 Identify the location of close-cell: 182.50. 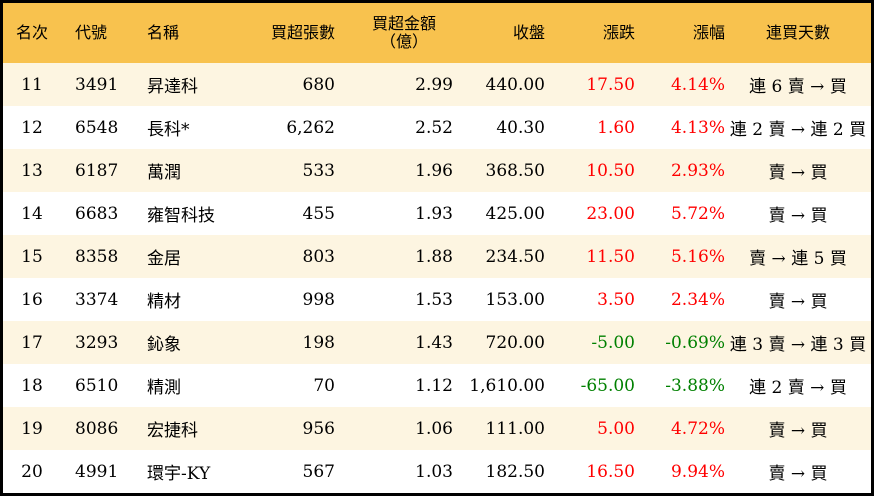
(515, 471).